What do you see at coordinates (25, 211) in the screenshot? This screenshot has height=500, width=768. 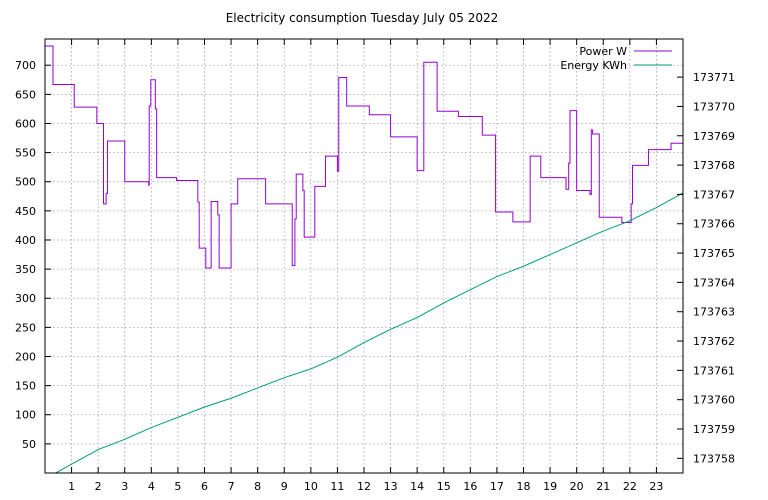 I see `y-left-tick-label: 450` at bounding box center [25, 211].